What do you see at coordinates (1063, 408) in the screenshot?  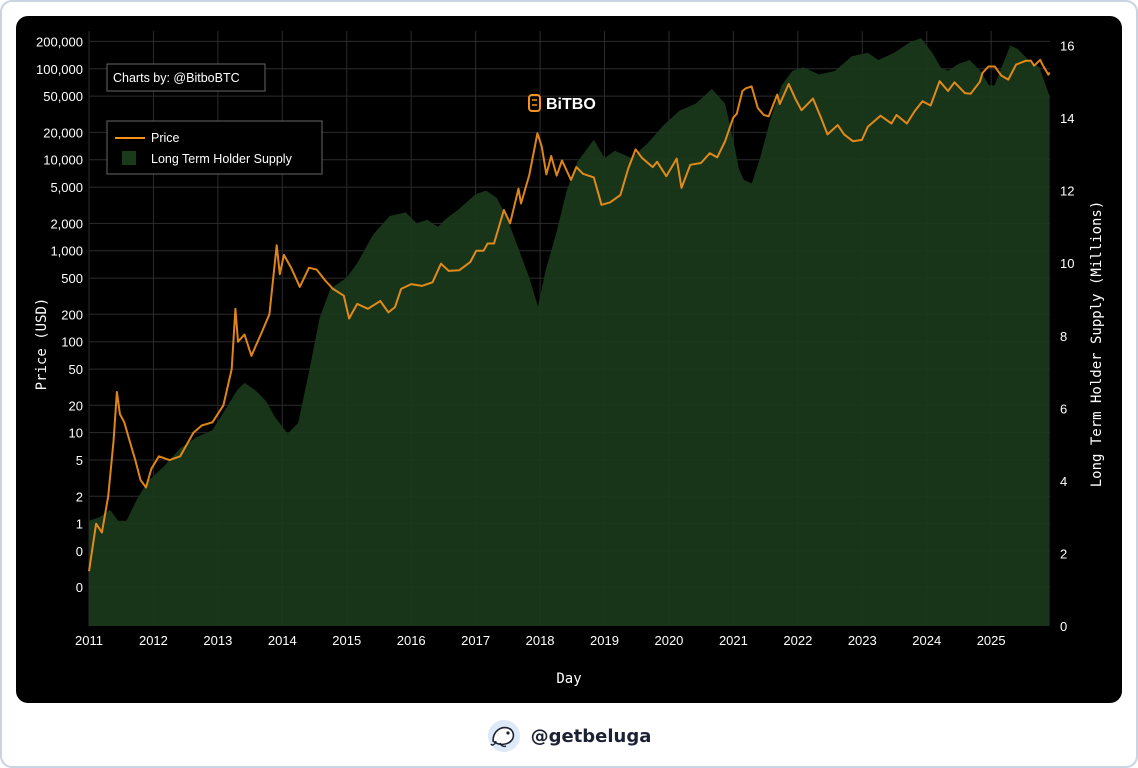 I see `y-right-tick-label: 6` at bounding box center [1063, 408].